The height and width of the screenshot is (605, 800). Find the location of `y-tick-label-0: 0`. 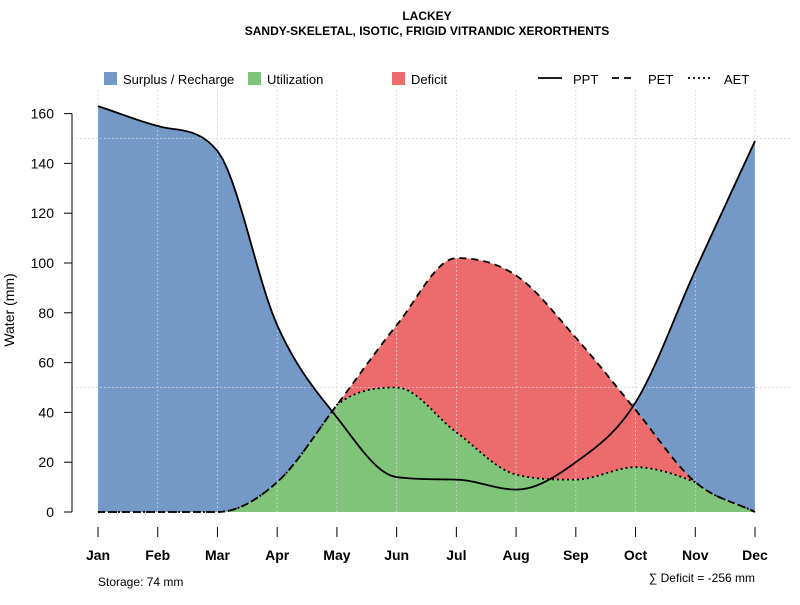

y-tick-label-0: 0 is located at coordinates (50, 512).